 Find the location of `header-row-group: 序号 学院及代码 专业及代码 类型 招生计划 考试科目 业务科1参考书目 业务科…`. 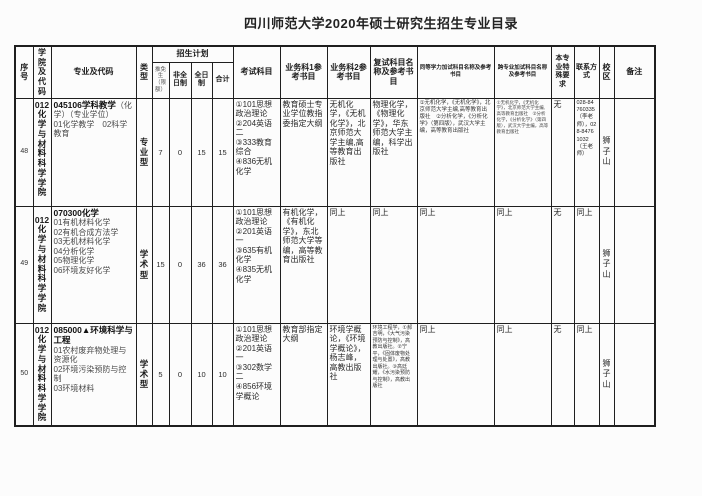

header-row-group: 序号 学院及代码 专业及代码 类型 招生计划 考试科目 业务科1参考书目 业务科… is located at coordinates (335, 72).